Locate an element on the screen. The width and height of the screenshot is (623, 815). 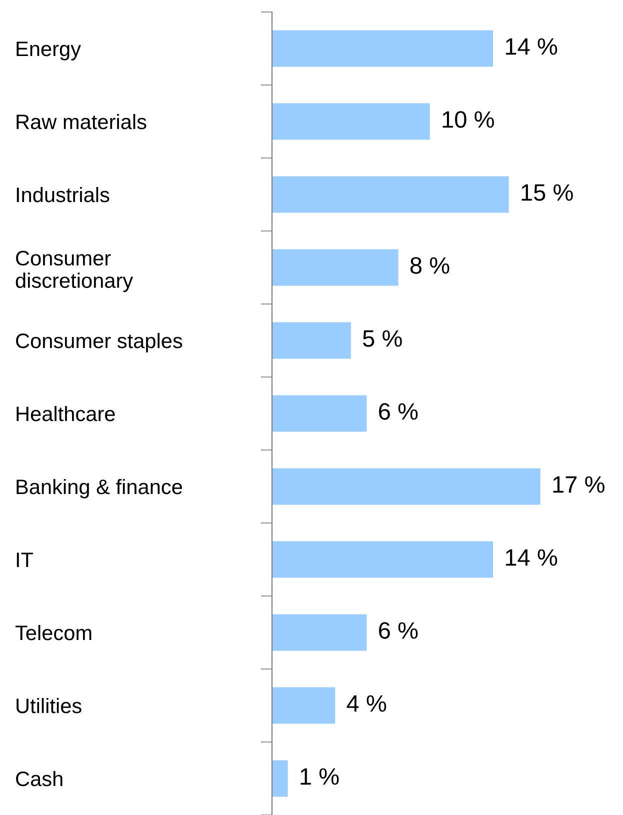
data-label: 1 % is located at coordinates (319, 776).